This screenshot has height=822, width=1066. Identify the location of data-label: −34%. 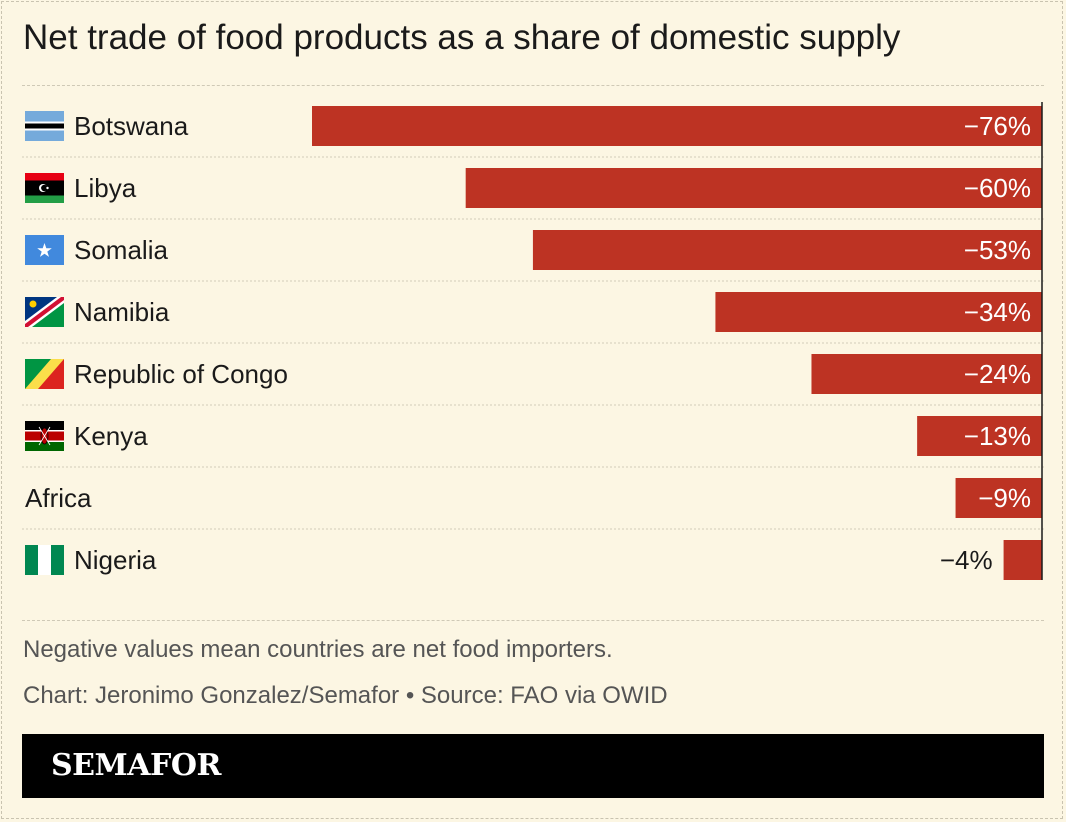
(997, 312).